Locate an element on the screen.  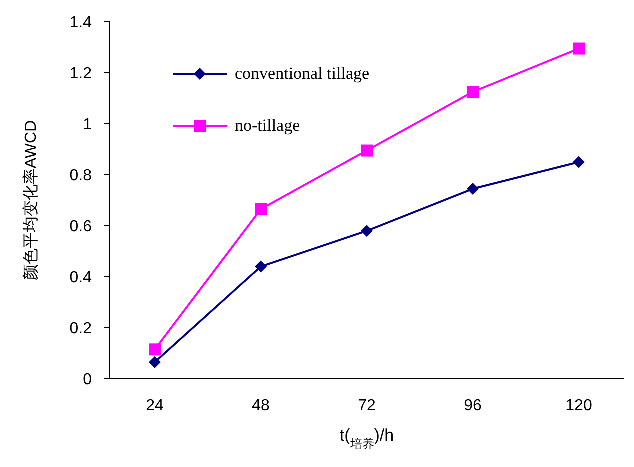
y-tick-label: 1 is located at coordinates (87, 125).